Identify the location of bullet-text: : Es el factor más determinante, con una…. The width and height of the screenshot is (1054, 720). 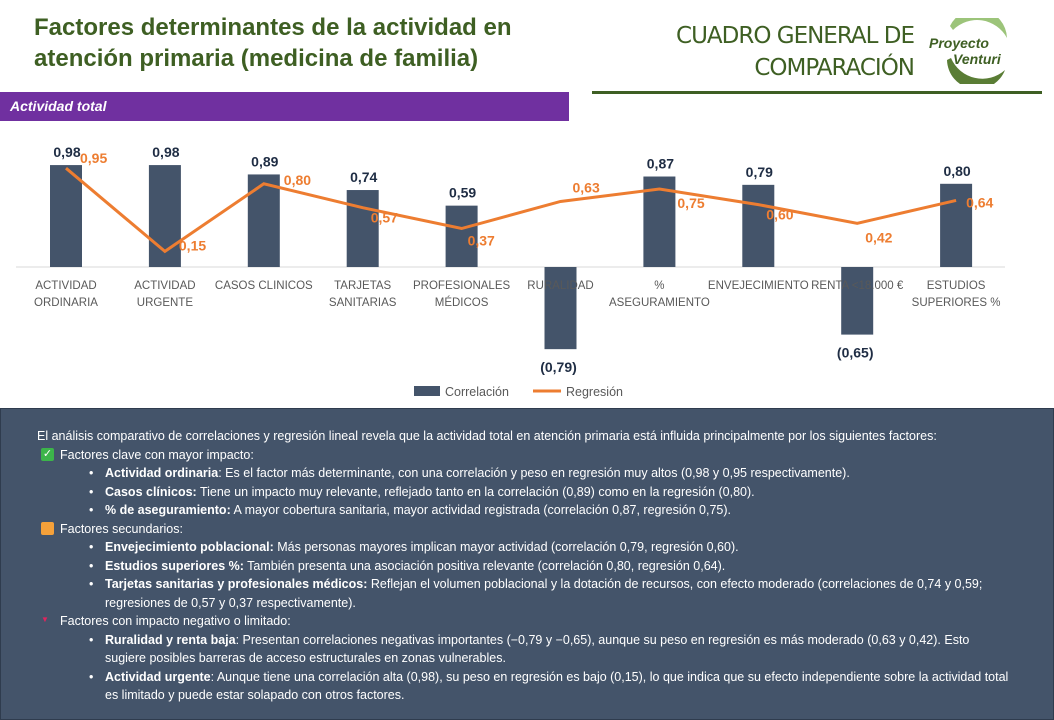
(534, 473).